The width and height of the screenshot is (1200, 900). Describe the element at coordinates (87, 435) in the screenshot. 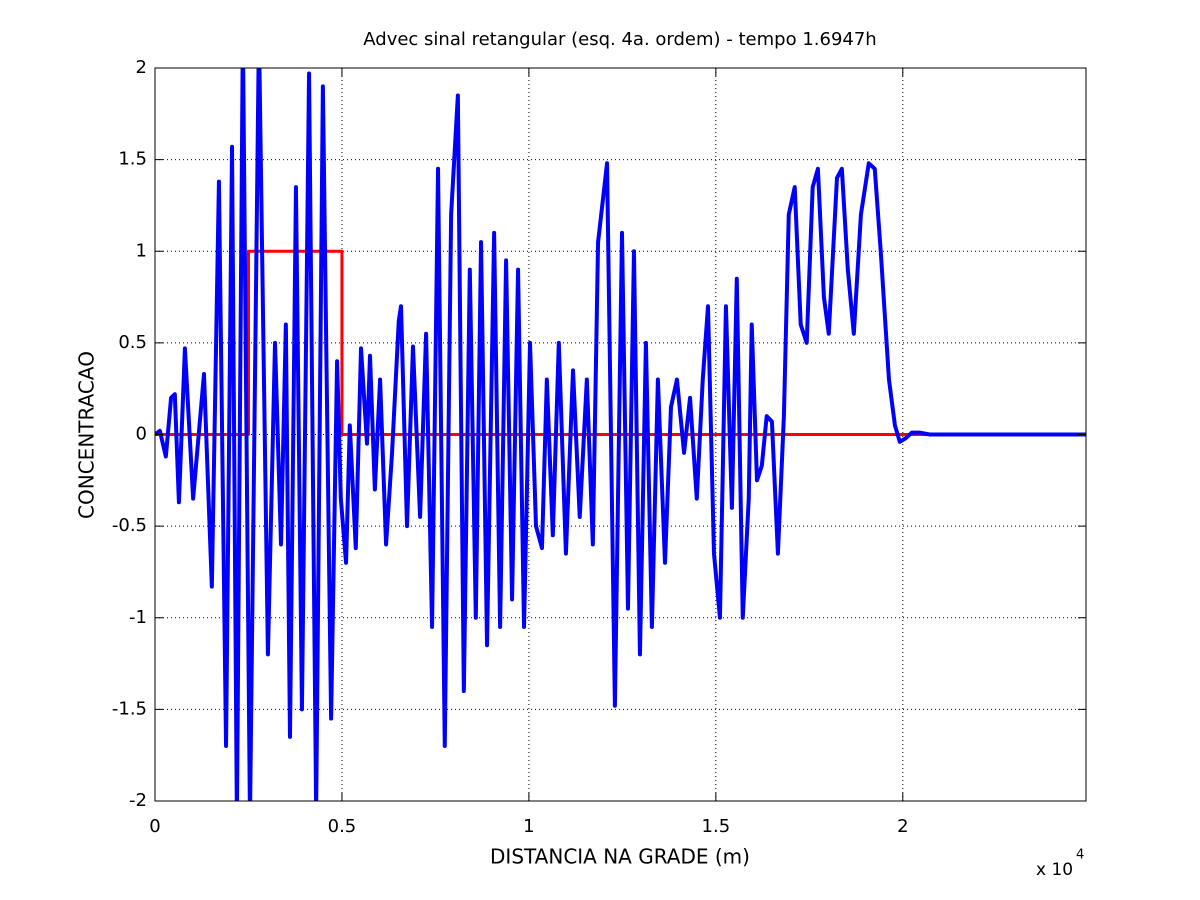

I see `y-axis-label: CONCENTRACAO` at that location.